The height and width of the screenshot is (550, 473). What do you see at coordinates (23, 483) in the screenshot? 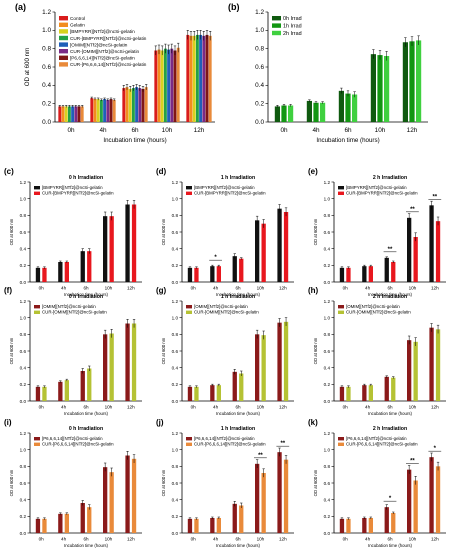
I see `y-tick-label: 0.6` at bounding box center [23, 483].